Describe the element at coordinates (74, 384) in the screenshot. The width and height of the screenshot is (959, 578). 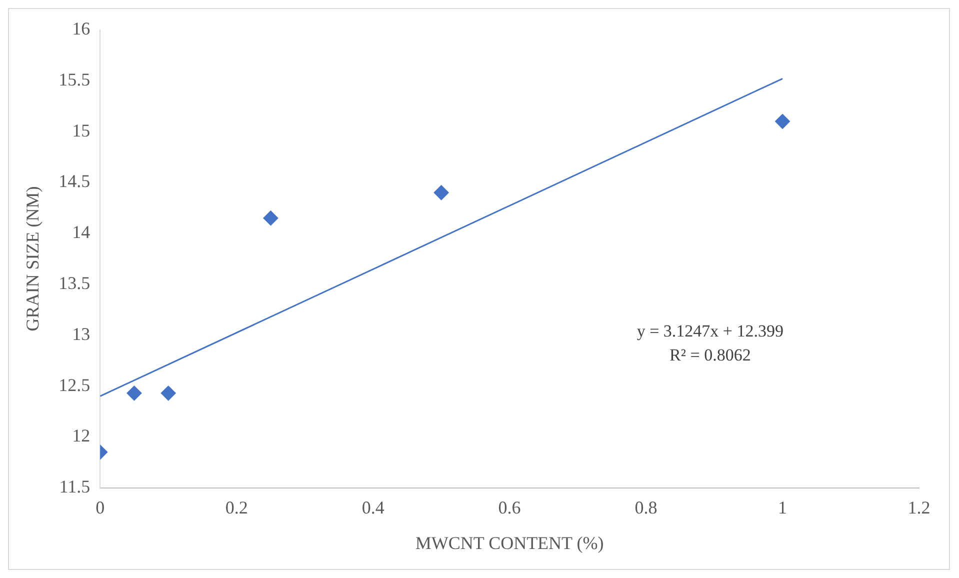
I see `y-tick-label: 12.5` at that location.